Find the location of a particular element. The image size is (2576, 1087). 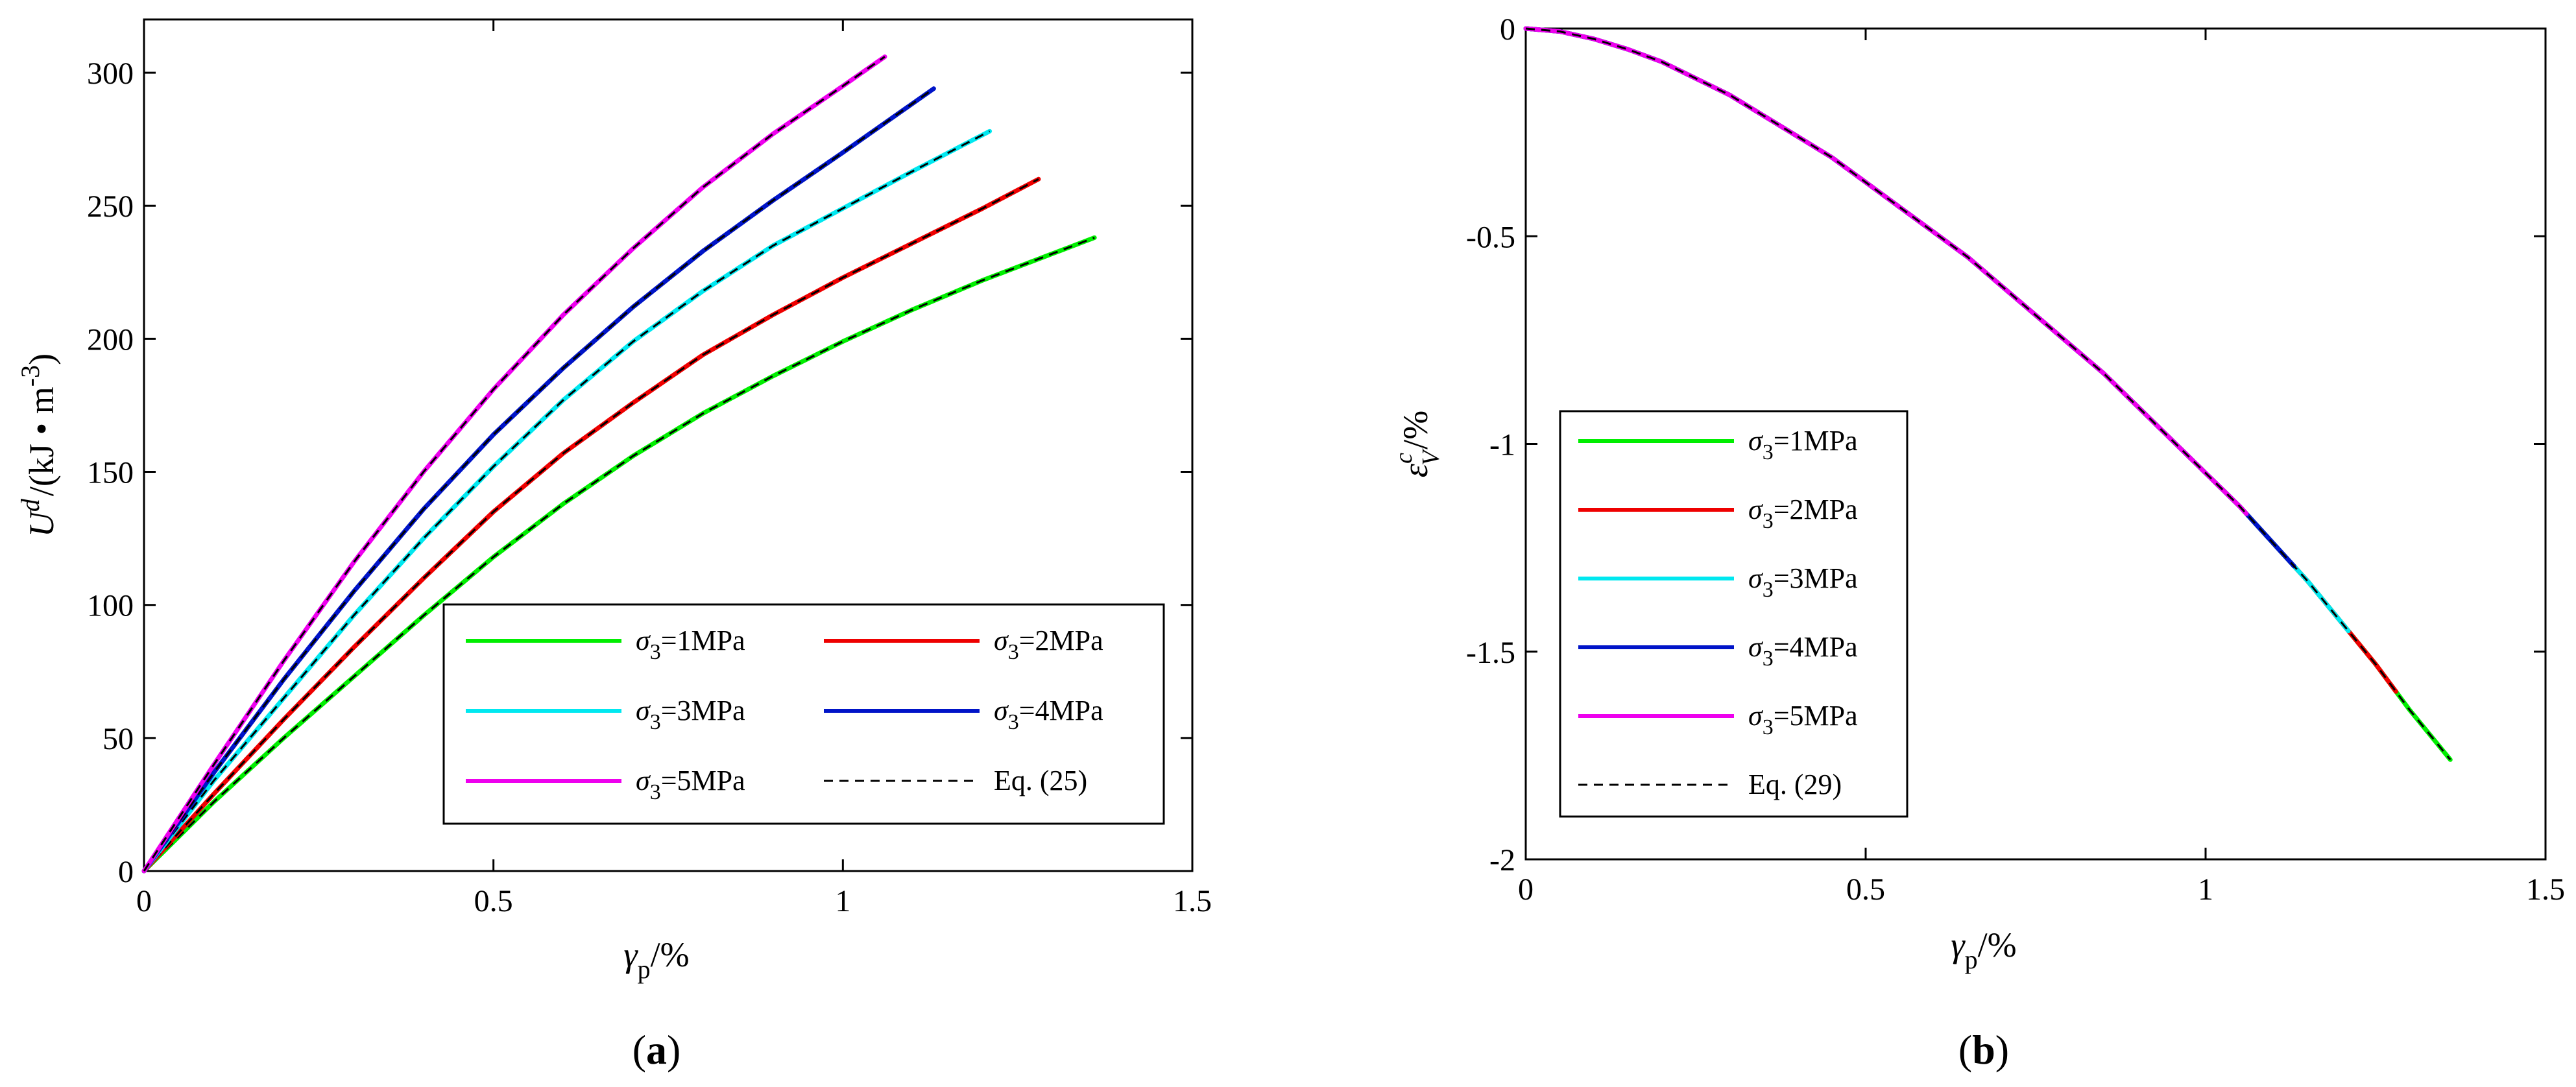

y-axis-label-unit: /(kJ • m is located at coordinates (41, 441).